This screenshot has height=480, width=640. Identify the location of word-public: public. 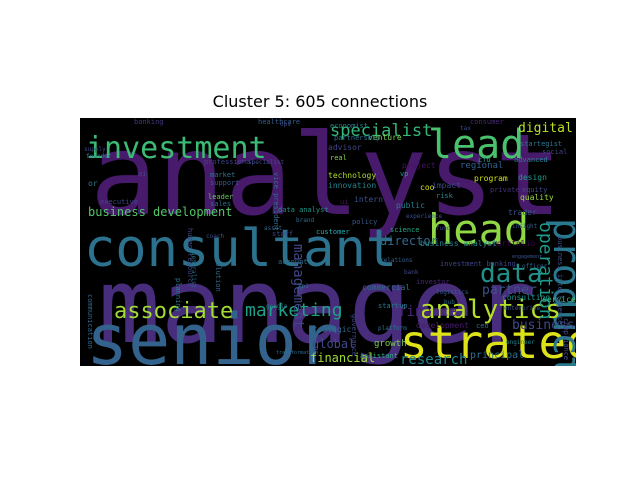
(410, 205).